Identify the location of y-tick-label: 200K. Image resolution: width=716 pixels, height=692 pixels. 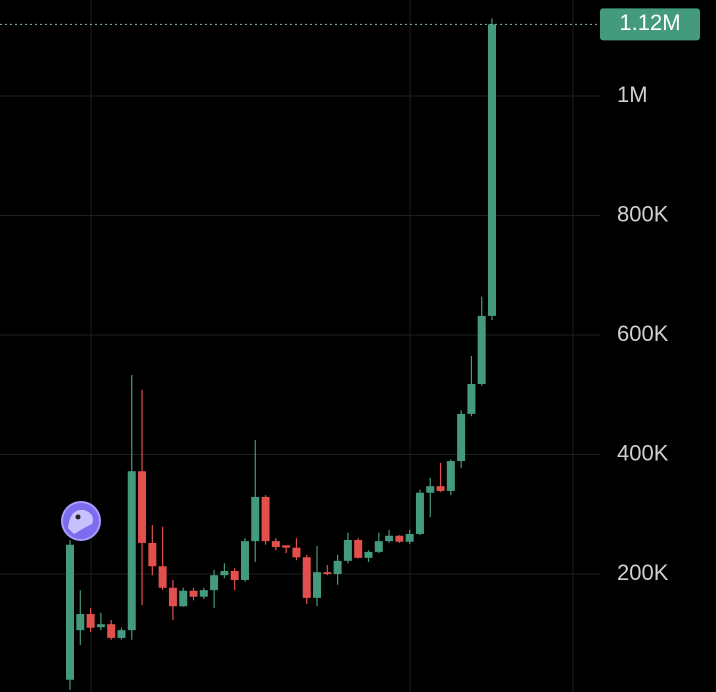
(643, 572).